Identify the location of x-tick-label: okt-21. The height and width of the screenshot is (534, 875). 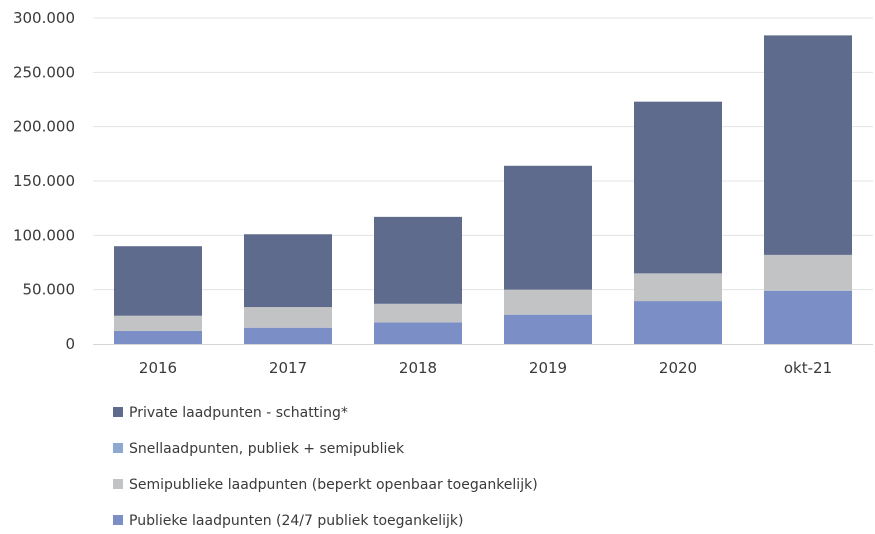
(808, 368).